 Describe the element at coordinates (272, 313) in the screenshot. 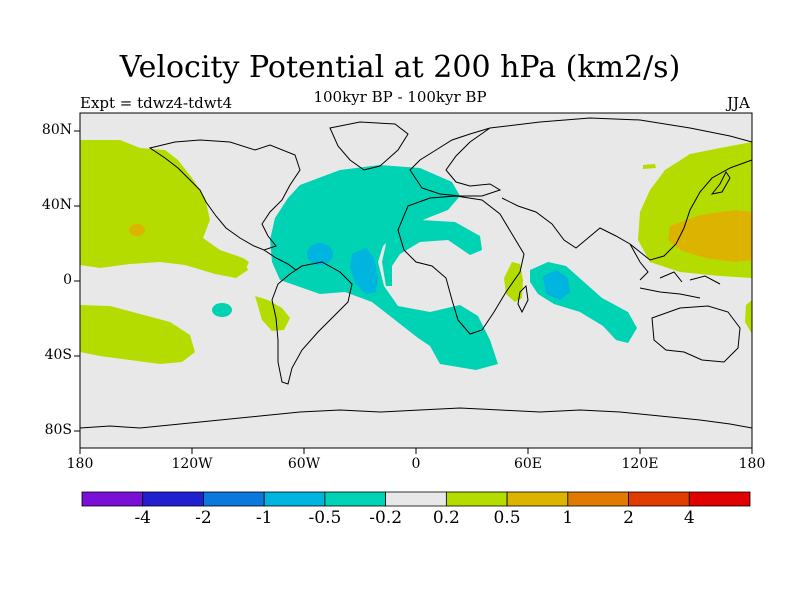

I see `south-america-positive-region` at that location.